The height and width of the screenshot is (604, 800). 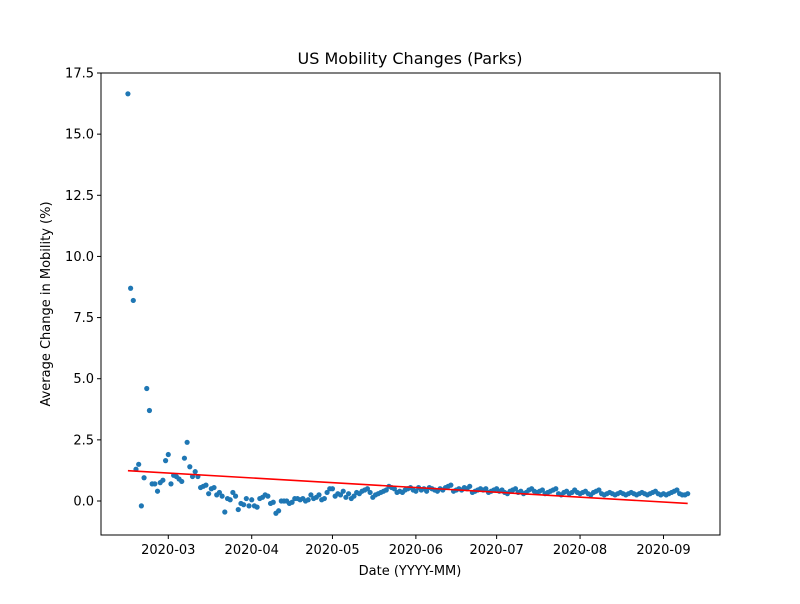 I want to click on y-tick-label: 5.0, so click(x=83, y=379).